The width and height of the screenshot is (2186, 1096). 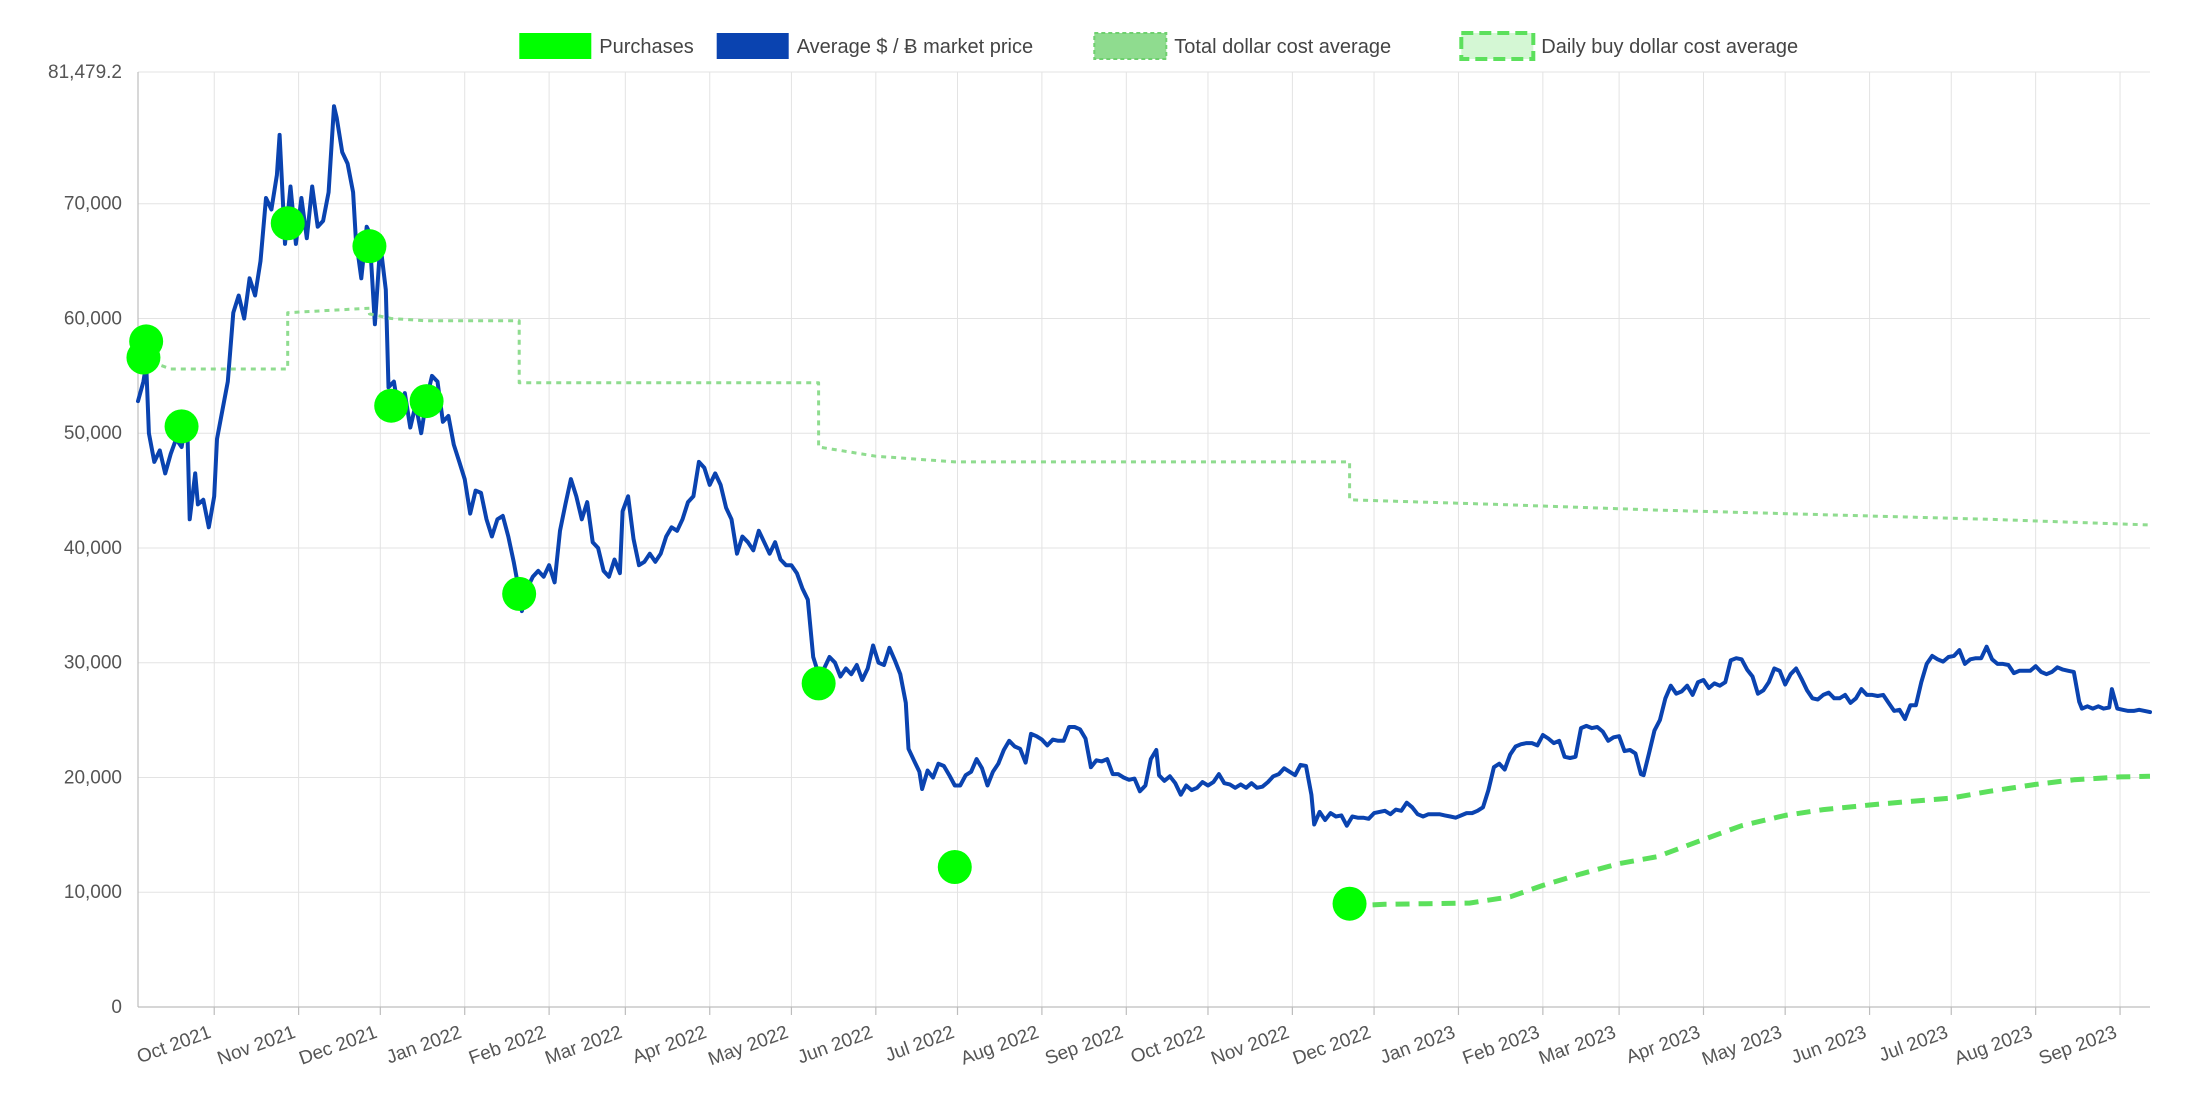 What do you see at coordinates (257, 1046) in the screenshot?
I see `x-tick-label: Nov 2021` at bounding box center [257, 1046].